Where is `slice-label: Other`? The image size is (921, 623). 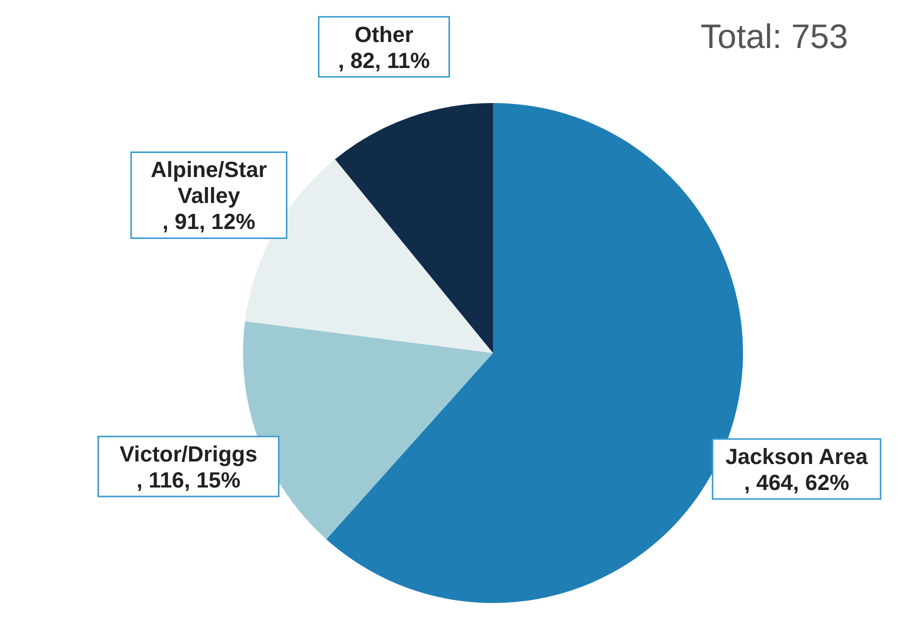 slice-label: Other is located at coordinates (384, 34).